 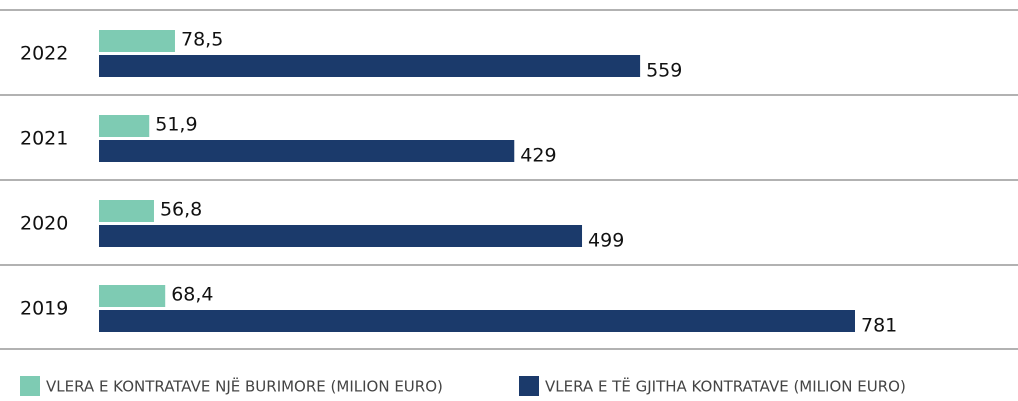 What do you see at coordinates (44, 139) in the screenshot?
I see `category-label: 2021` at bounding box center [44, 139].